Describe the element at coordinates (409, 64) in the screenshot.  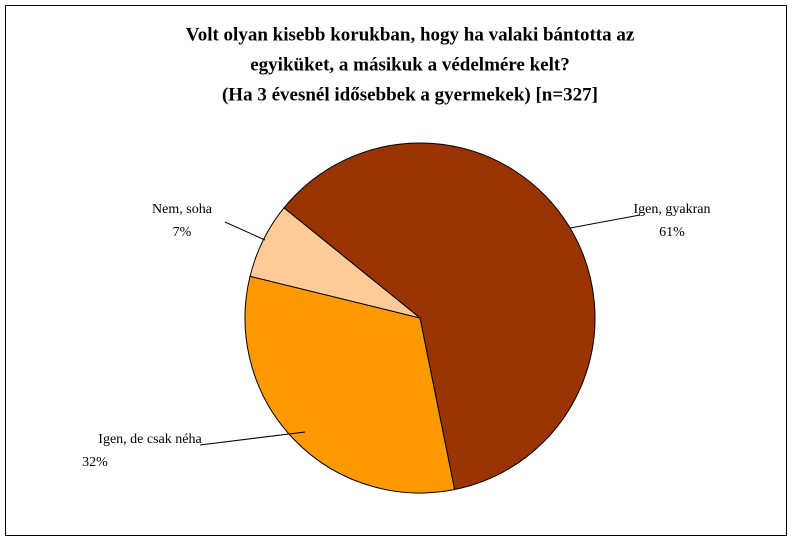
I see `chart-title: egyiküket, a másikuk a védelmére kelt?` at that location.